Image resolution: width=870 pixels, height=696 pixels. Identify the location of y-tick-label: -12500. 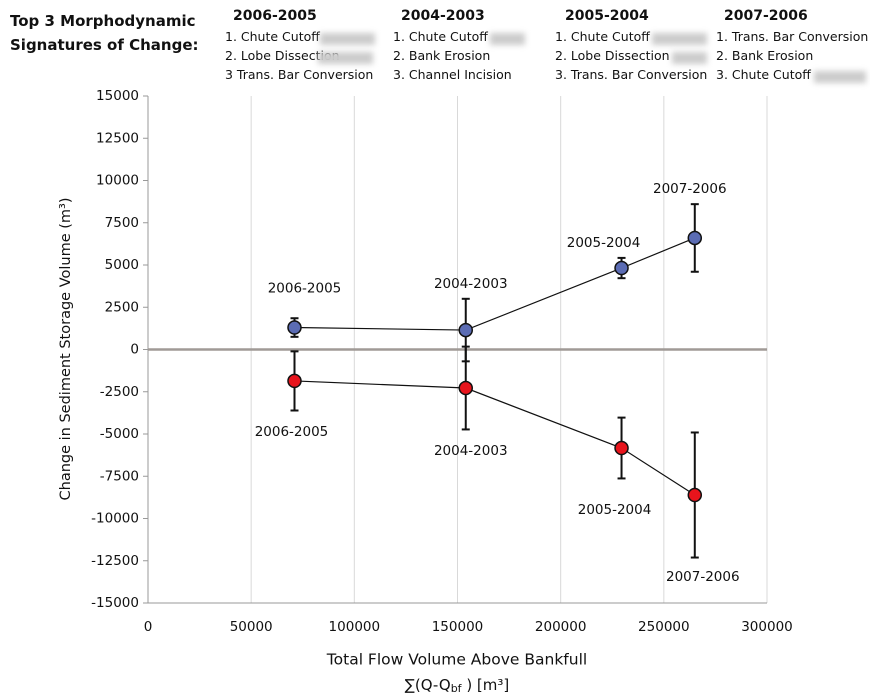
(115, 561).